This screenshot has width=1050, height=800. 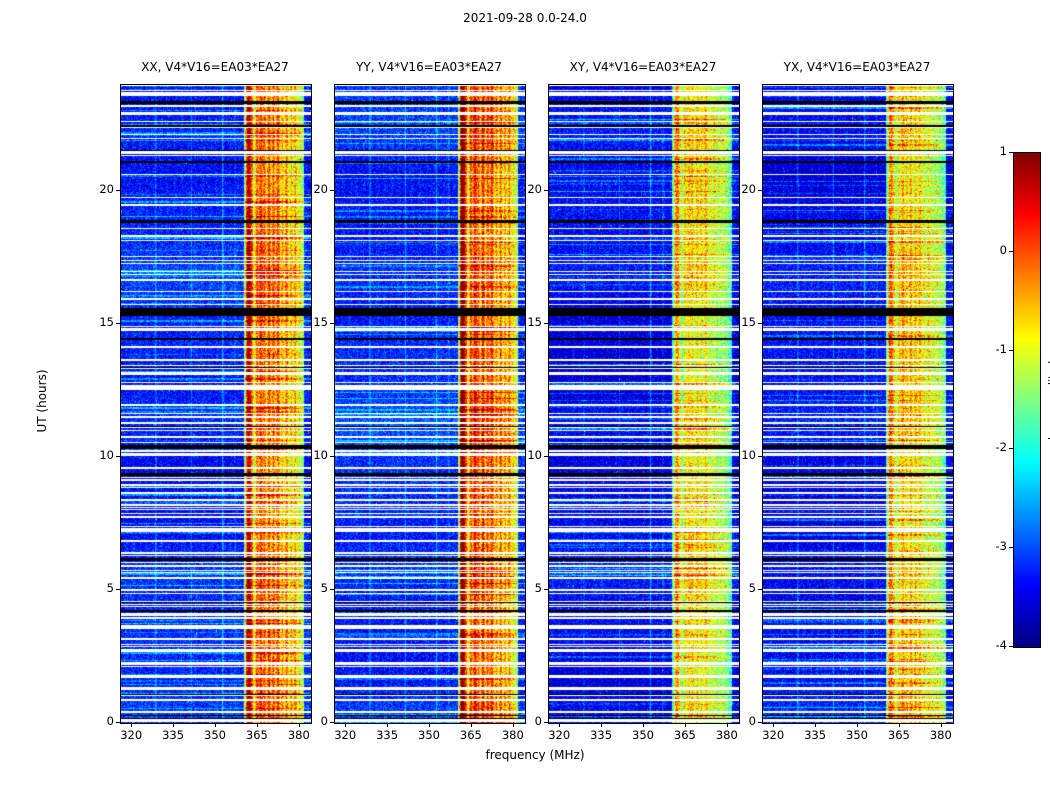 I want to click on colorbar-gradient, so click(x=1027, y=400).